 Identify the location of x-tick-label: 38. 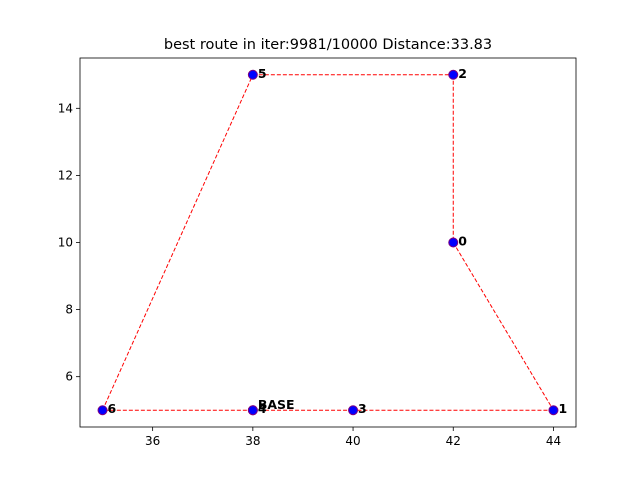
(252, 441).